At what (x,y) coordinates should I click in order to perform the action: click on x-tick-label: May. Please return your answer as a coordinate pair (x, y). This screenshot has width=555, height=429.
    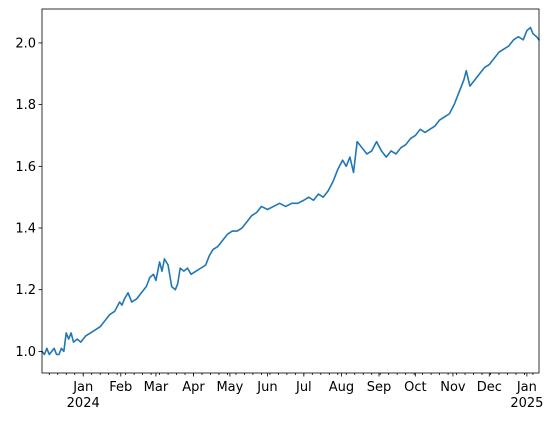
    Looking at the image, I should click on (229, 387).